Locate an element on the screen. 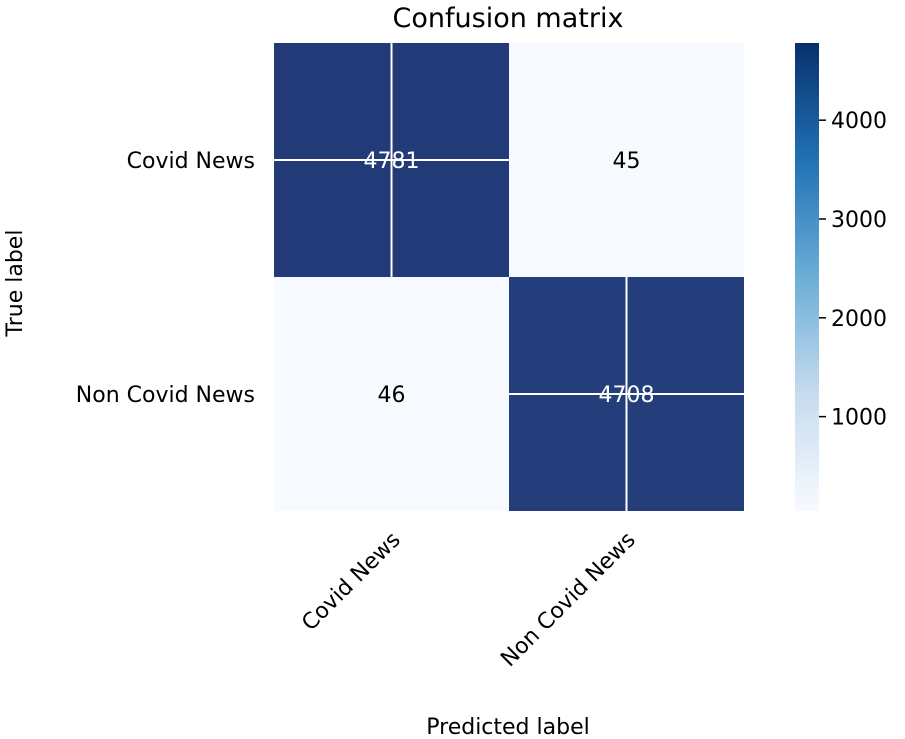 This screenshot has height=739, width=905. cell-value-label: 46 is located at coordinates (392, 395).